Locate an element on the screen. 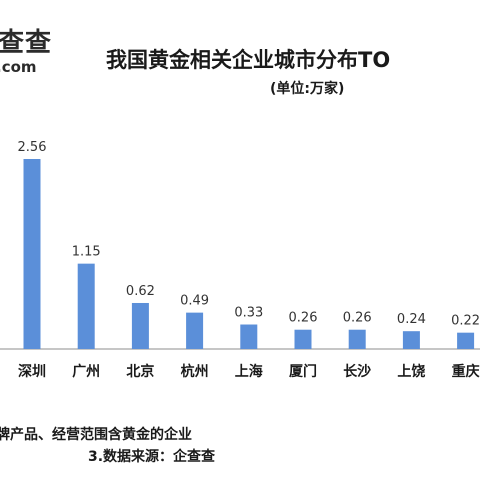 This screenshot has height=480, width=480. bar-value-label-1: 1.15 is located at coordinates (86, 252).